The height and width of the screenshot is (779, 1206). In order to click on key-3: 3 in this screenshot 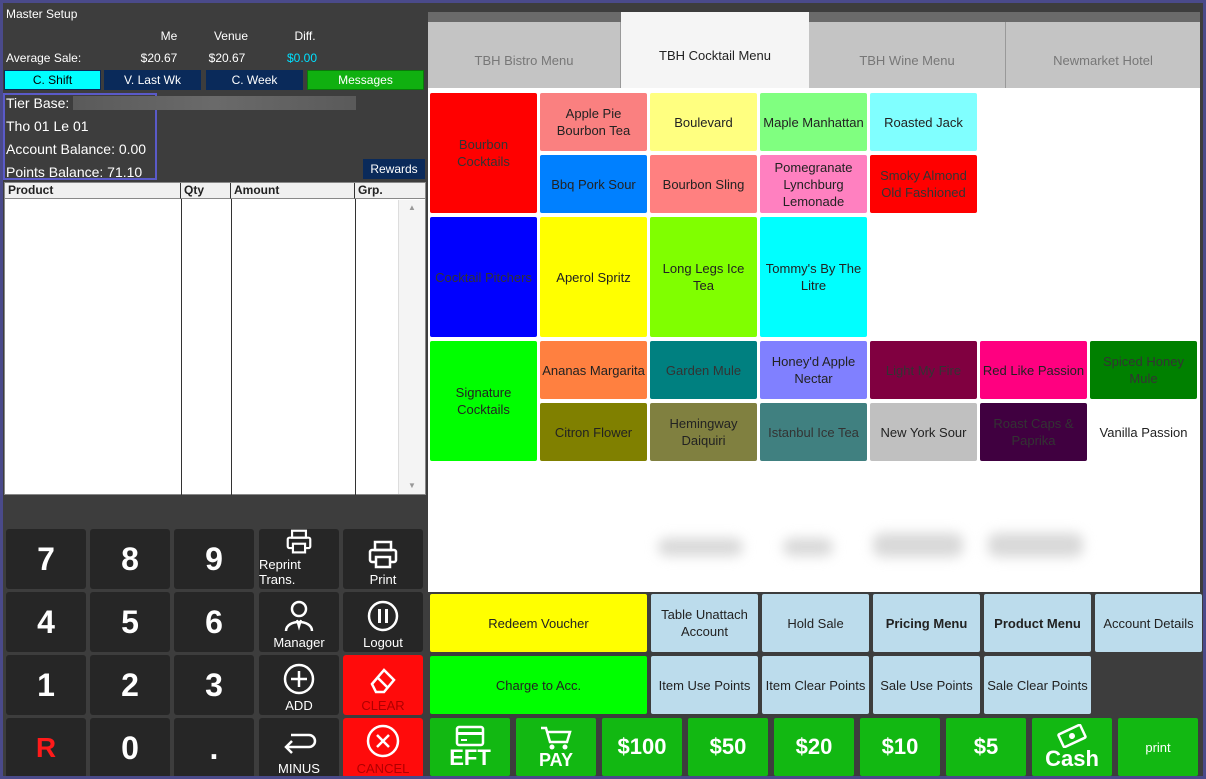, I will do `click(214, 685)`.